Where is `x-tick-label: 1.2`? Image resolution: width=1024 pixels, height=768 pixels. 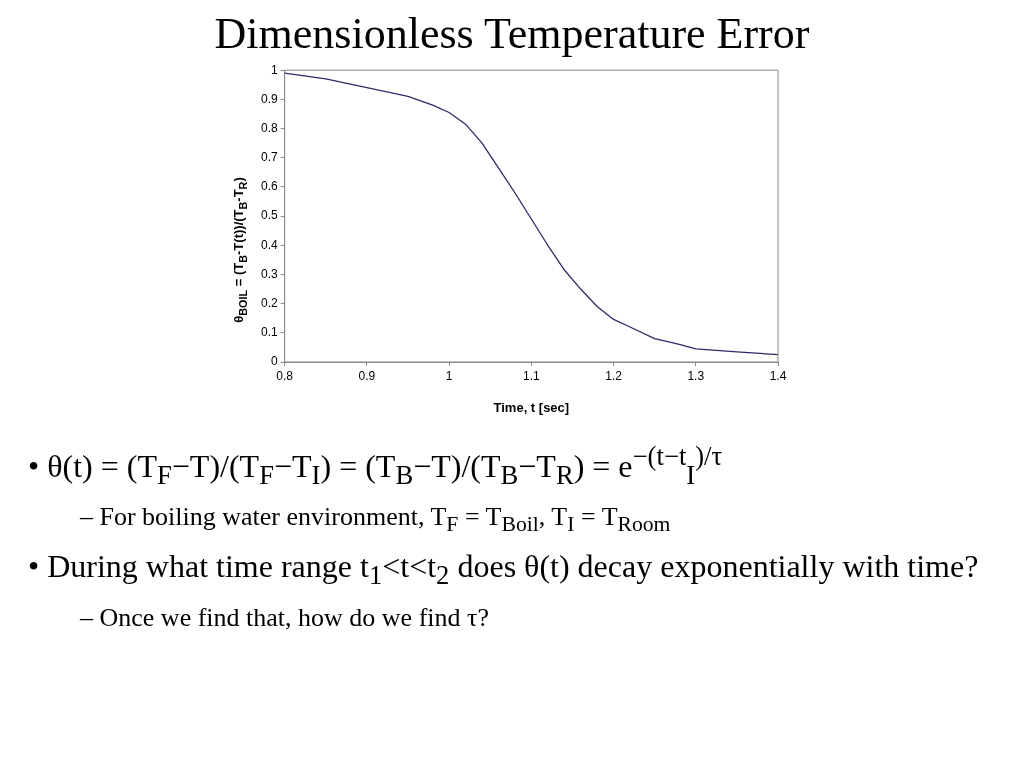 x-tick-label: 1.2 is located at coordinates (614, 375).